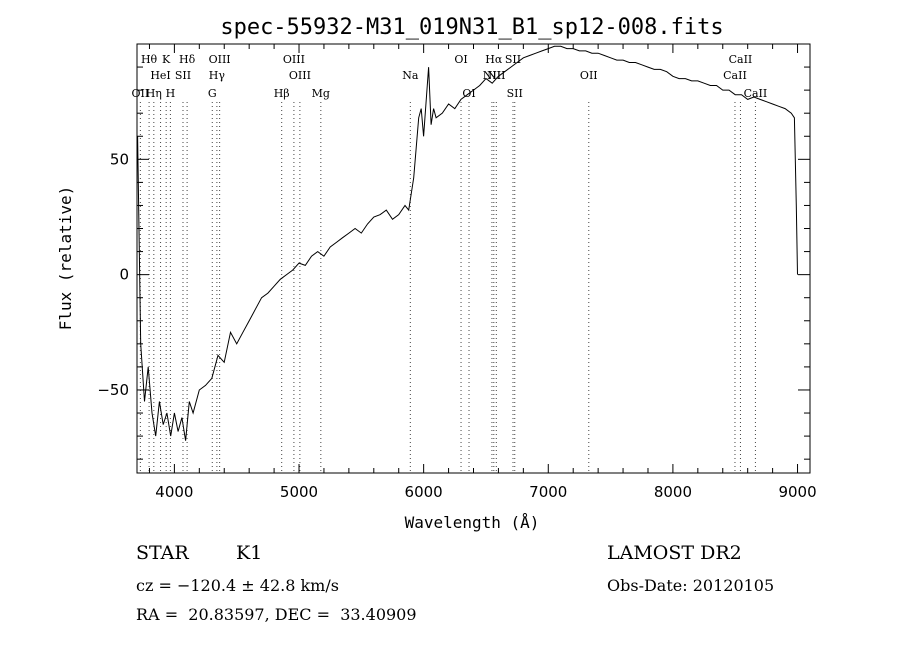 This screenshot has width=900, height=650. I want to click on redshift-cz: cz = −120.4 ± 42.8 km/s, so click(237, 585).